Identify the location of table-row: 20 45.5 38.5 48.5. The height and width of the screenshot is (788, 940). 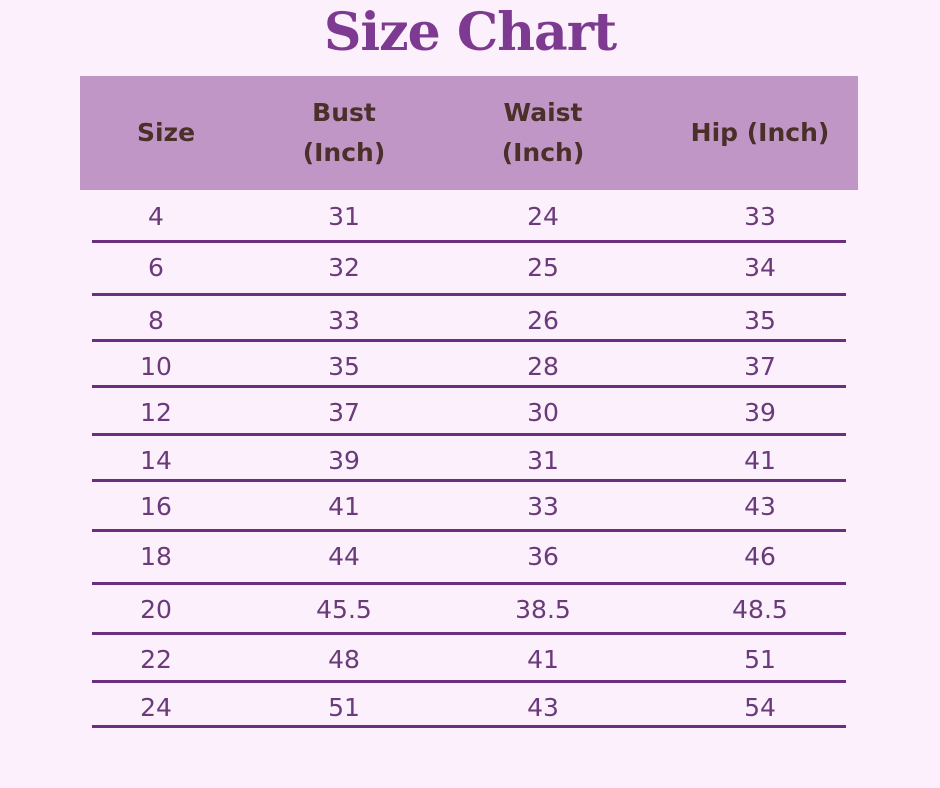
(469, 610).